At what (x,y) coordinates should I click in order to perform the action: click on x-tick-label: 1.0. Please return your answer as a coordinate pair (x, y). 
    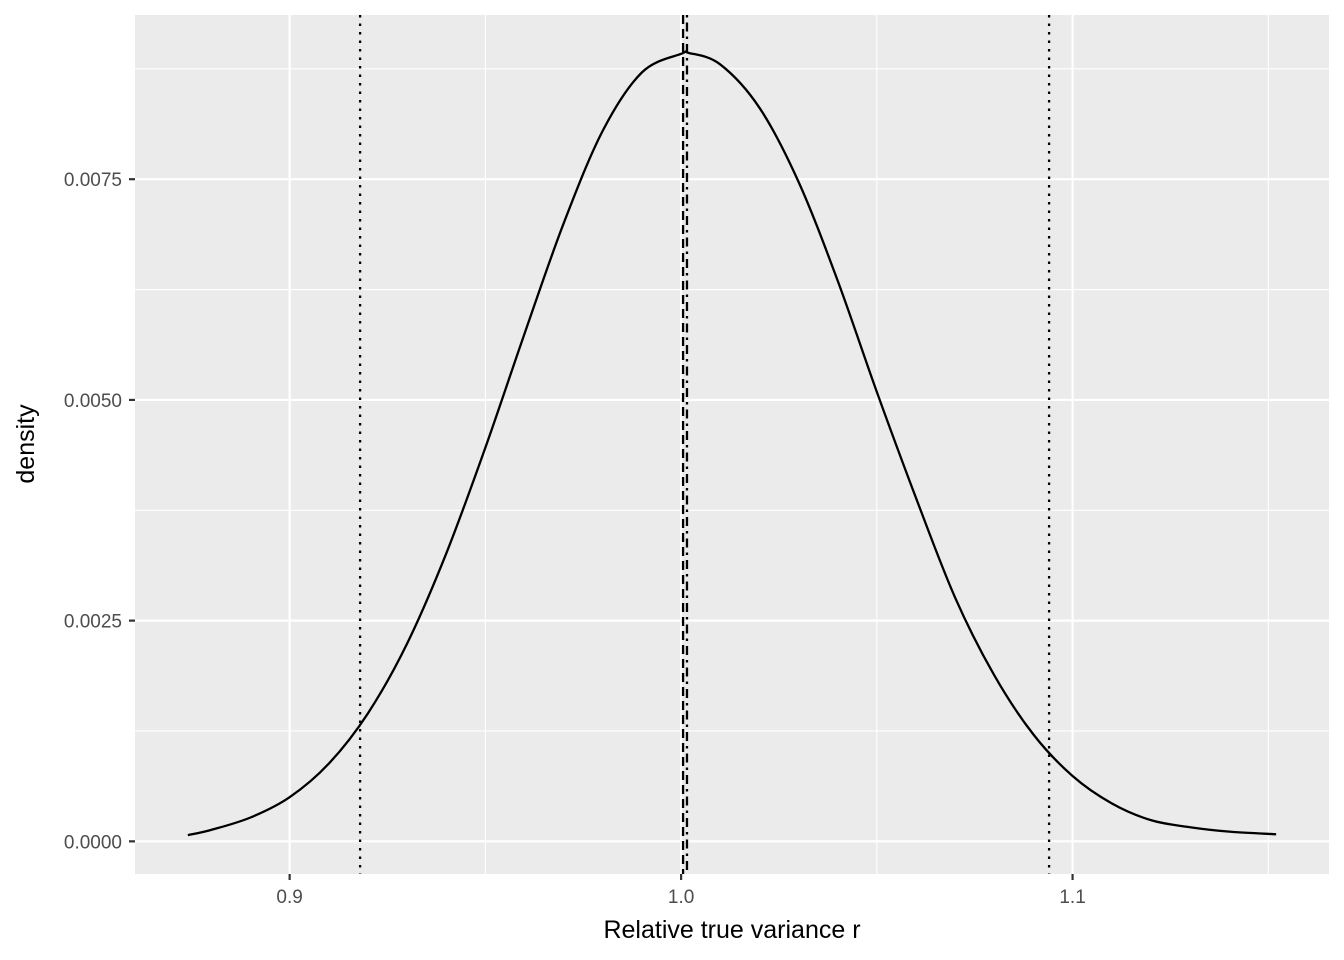
    Looking at the image, I should click on (681, 897).